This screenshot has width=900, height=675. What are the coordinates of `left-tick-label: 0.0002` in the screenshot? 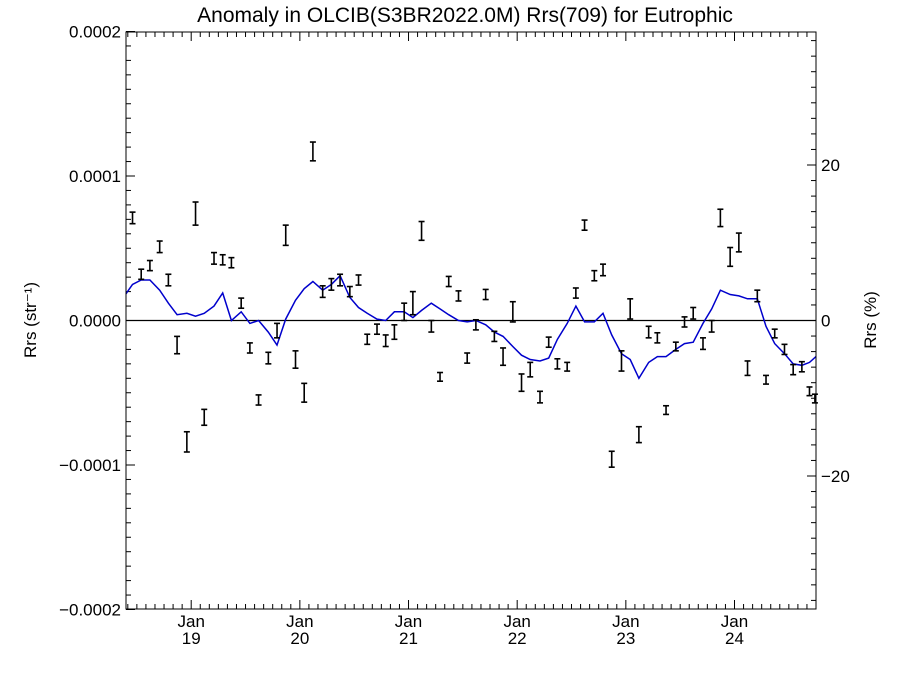 It's located at (95, 32).